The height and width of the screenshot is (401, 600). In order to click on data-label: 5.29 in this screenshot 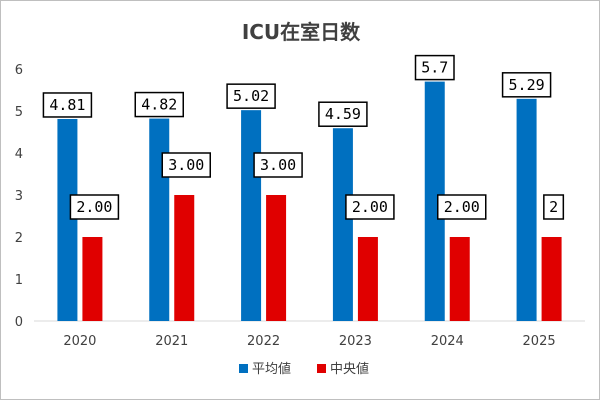, I will do `click(527, 85)`.